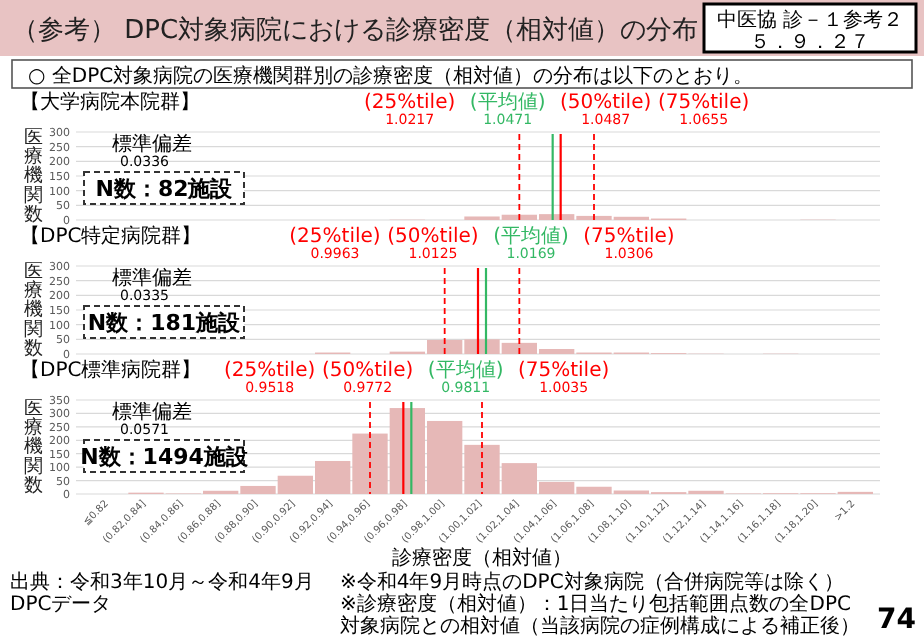 The height and width of the screenshot is (640, 924). What do you see at coordinates (111, 370) in the screenshot?
I see `chart-title: 【DPC標準病院群】` at bounding box center [111, 370].